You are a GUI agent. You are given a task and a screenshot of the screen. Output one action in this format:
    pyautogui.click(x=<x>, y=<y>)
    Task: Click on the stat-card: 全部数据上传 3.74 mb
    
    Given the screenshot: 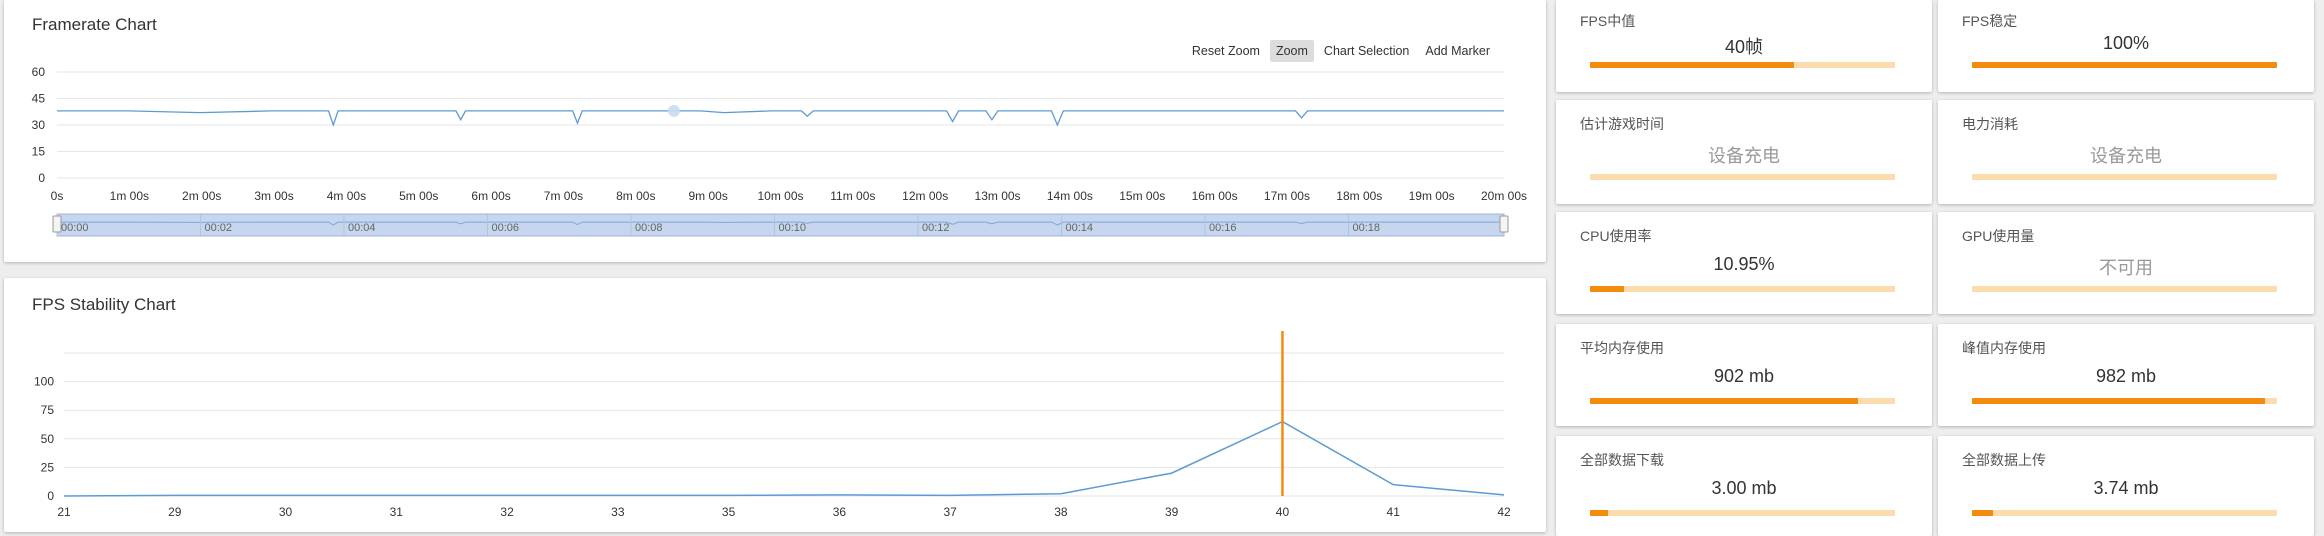 What is the action you would take?
    pyautogui.click(x=2126, y=486)
    